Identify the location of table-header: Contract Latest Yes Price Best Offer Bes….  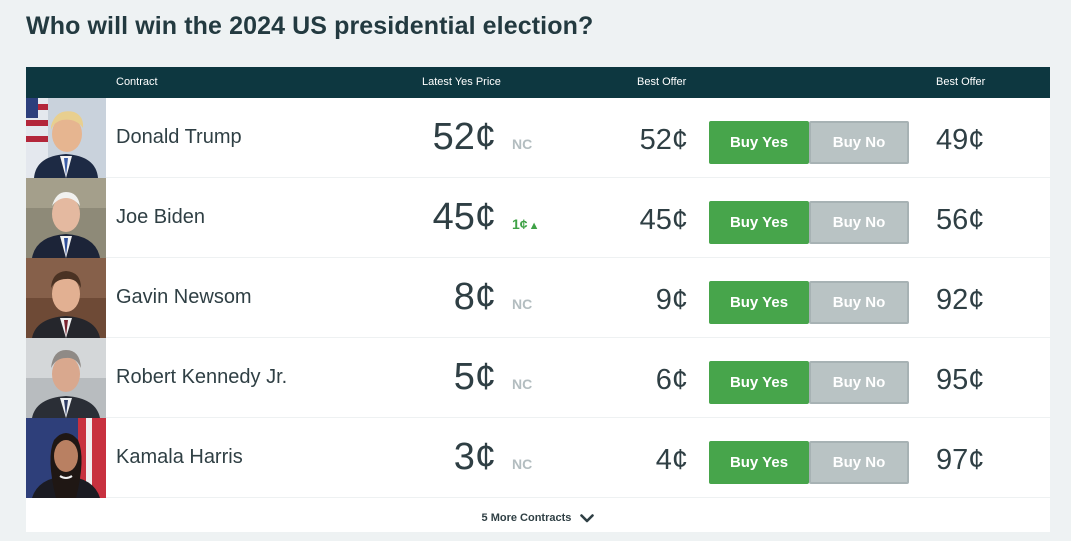
(538, 82).